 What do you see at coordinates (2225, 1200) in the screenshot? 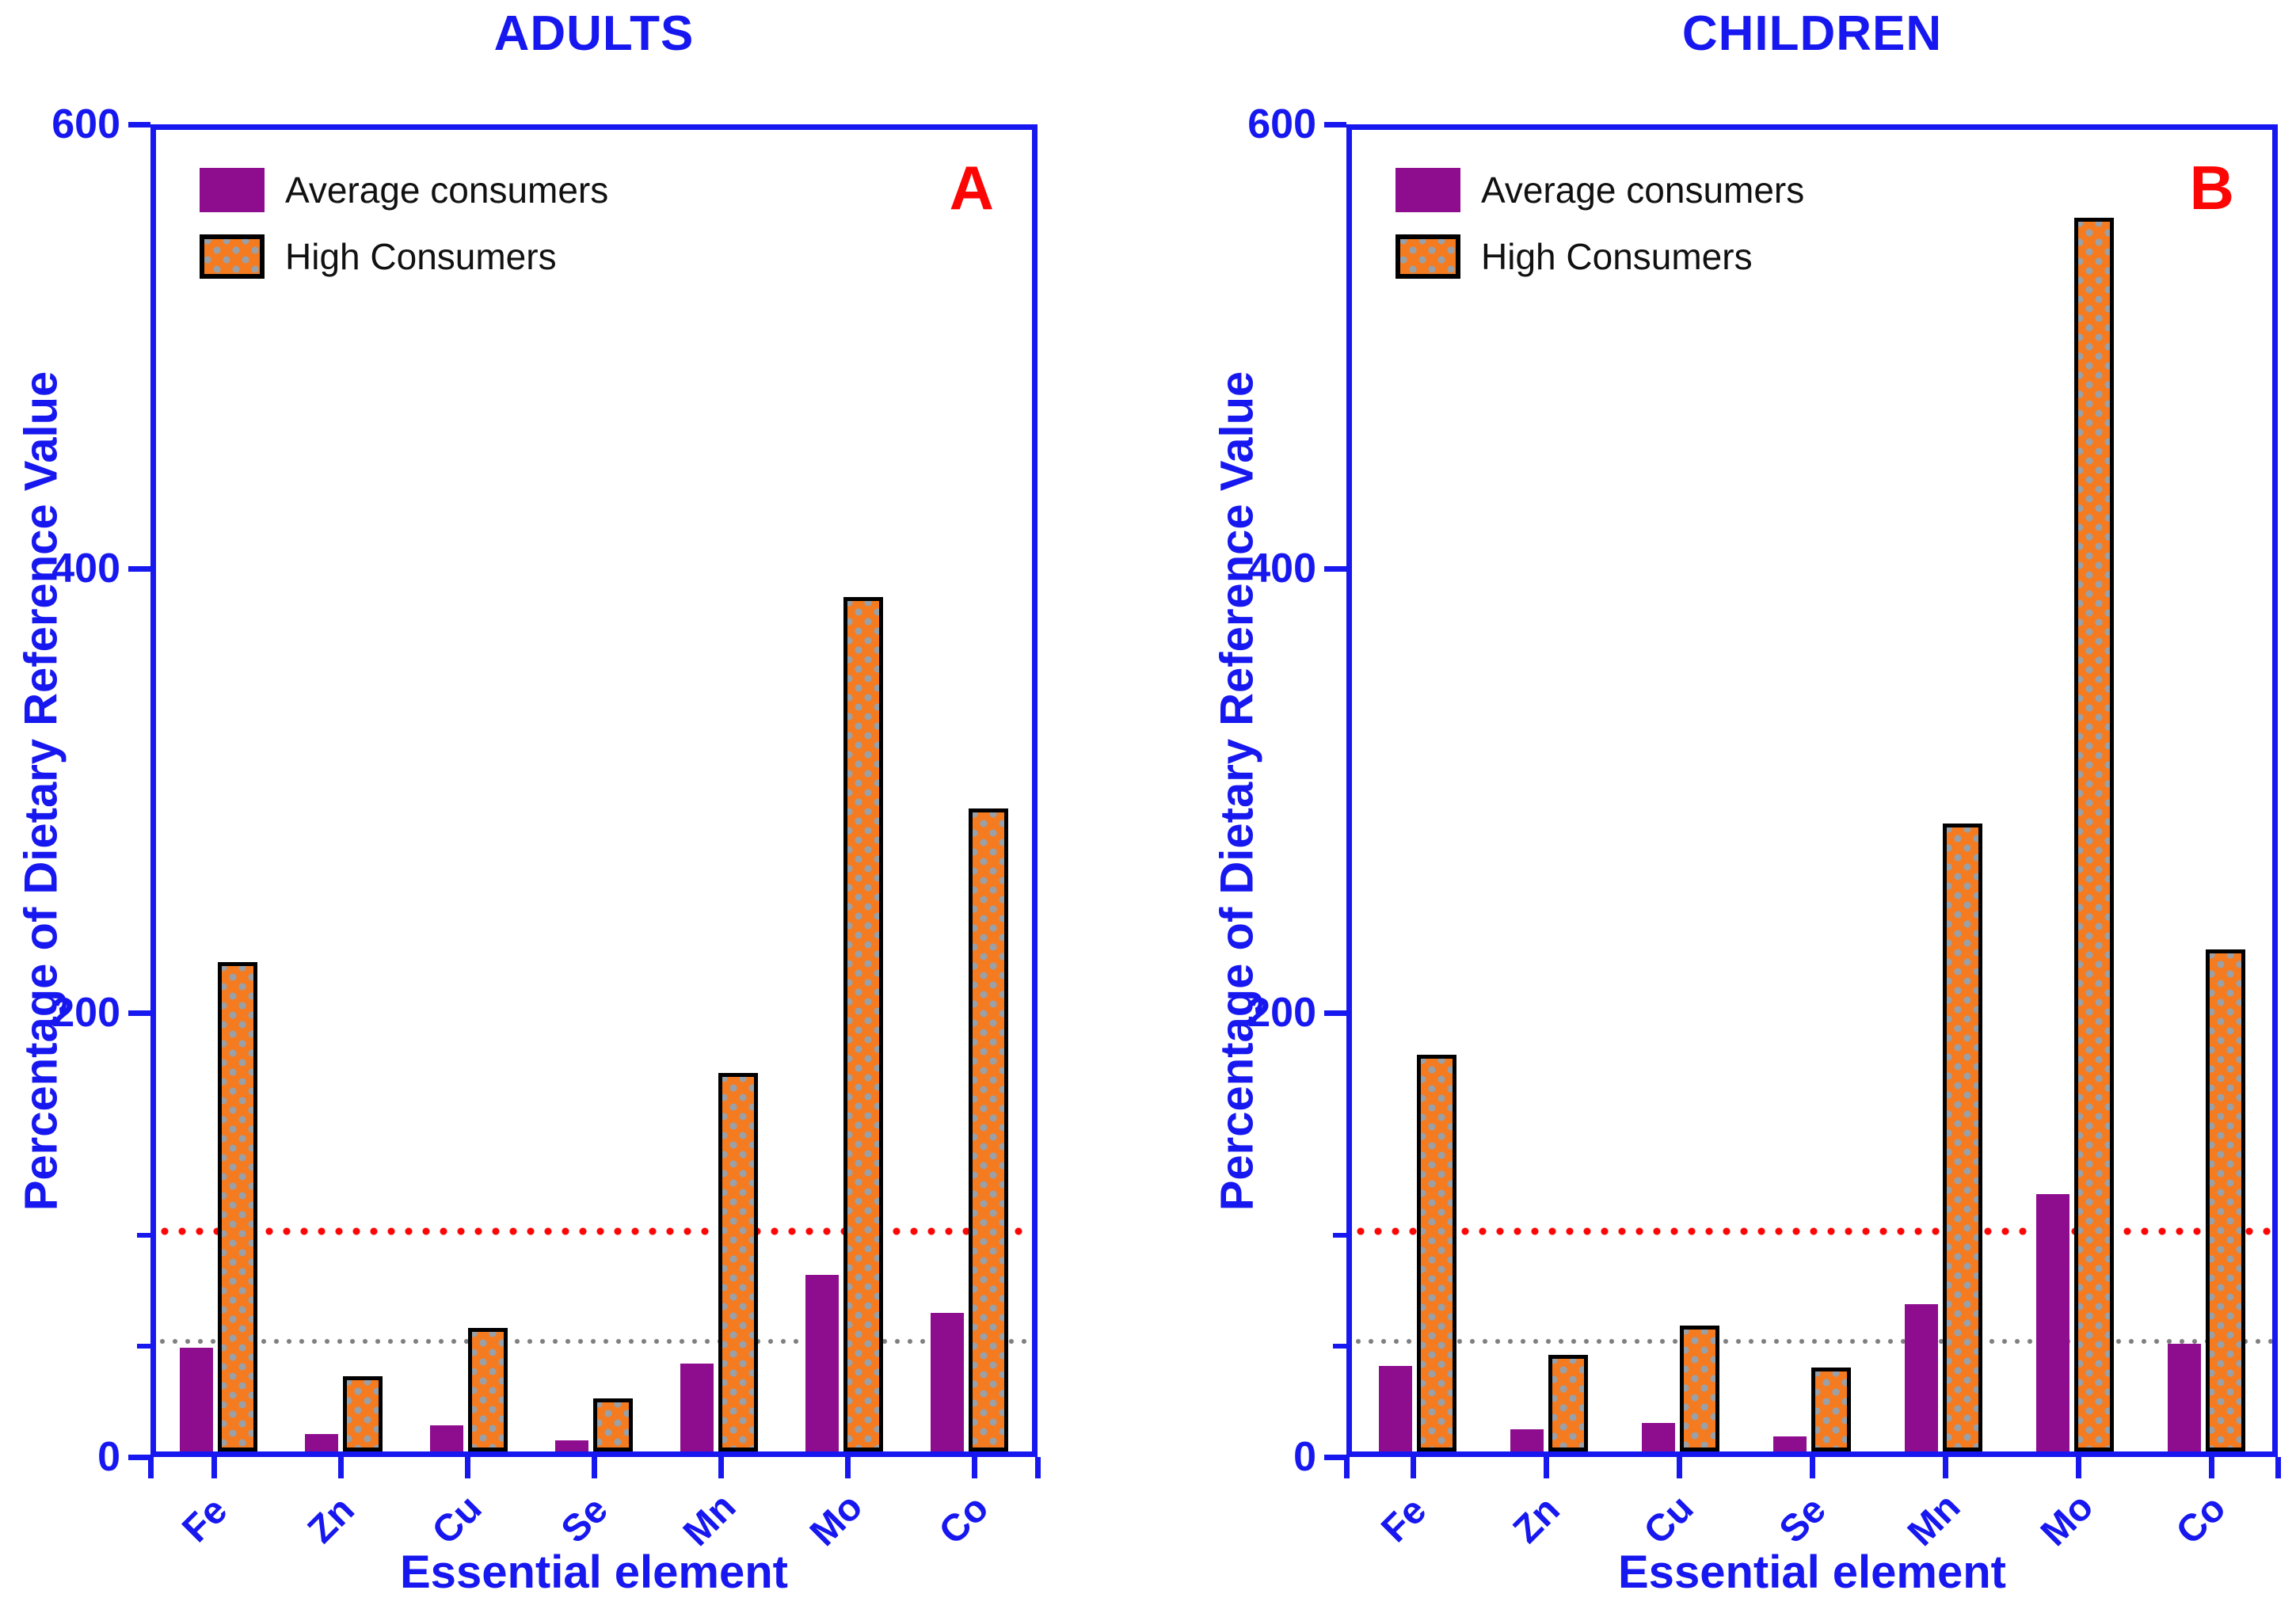
I see `bar-co-high-consumers` at bounding box center [2225, 1200].